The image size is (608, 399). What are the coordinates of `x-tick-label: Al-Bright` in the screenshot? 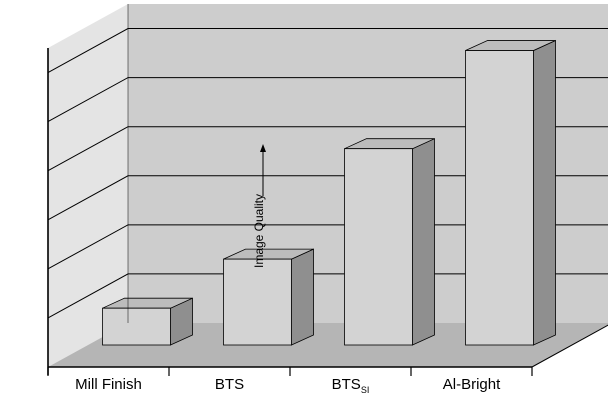 It's located at (472, 384).